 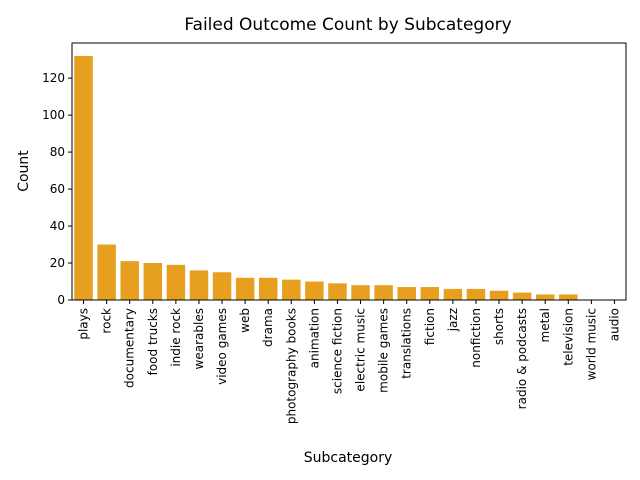 I want to click on x-tick-label: nonfiction, so click(x=476, y=338).